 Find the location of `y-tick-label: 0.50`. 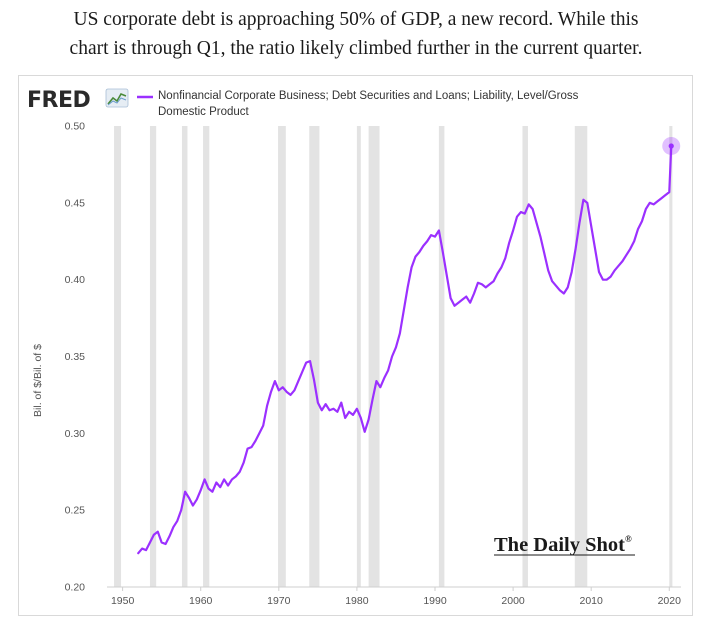

y-tick-label: 0.50 is located at coordinates (75, 127).